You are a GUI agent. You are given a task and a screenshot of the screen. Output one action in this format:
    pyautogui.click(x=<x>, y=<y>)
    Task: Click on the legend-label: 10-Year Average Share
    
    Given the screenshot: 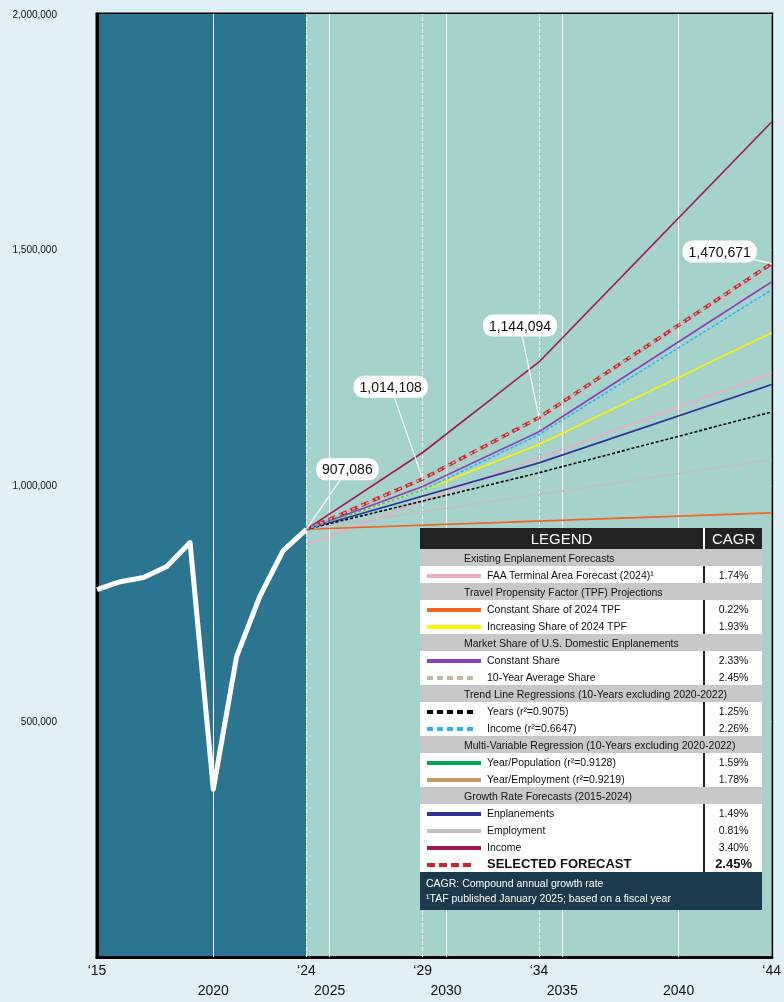 What is the action you would take?
    pyautogui.click(x=541, y=676)
    